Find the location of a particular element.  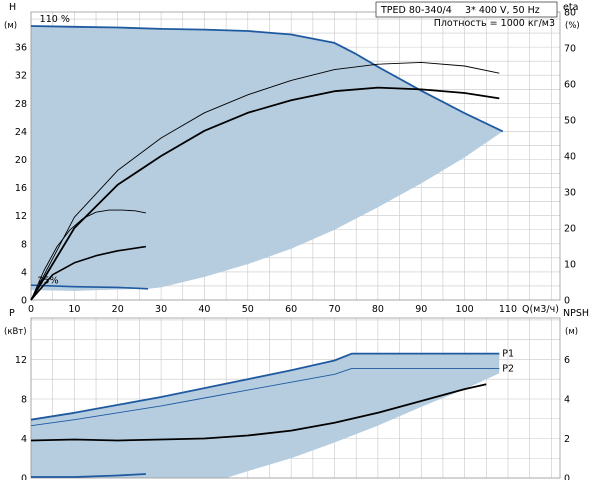

header-model: TPED 80-340/4 is located at coordinates (416, 10).